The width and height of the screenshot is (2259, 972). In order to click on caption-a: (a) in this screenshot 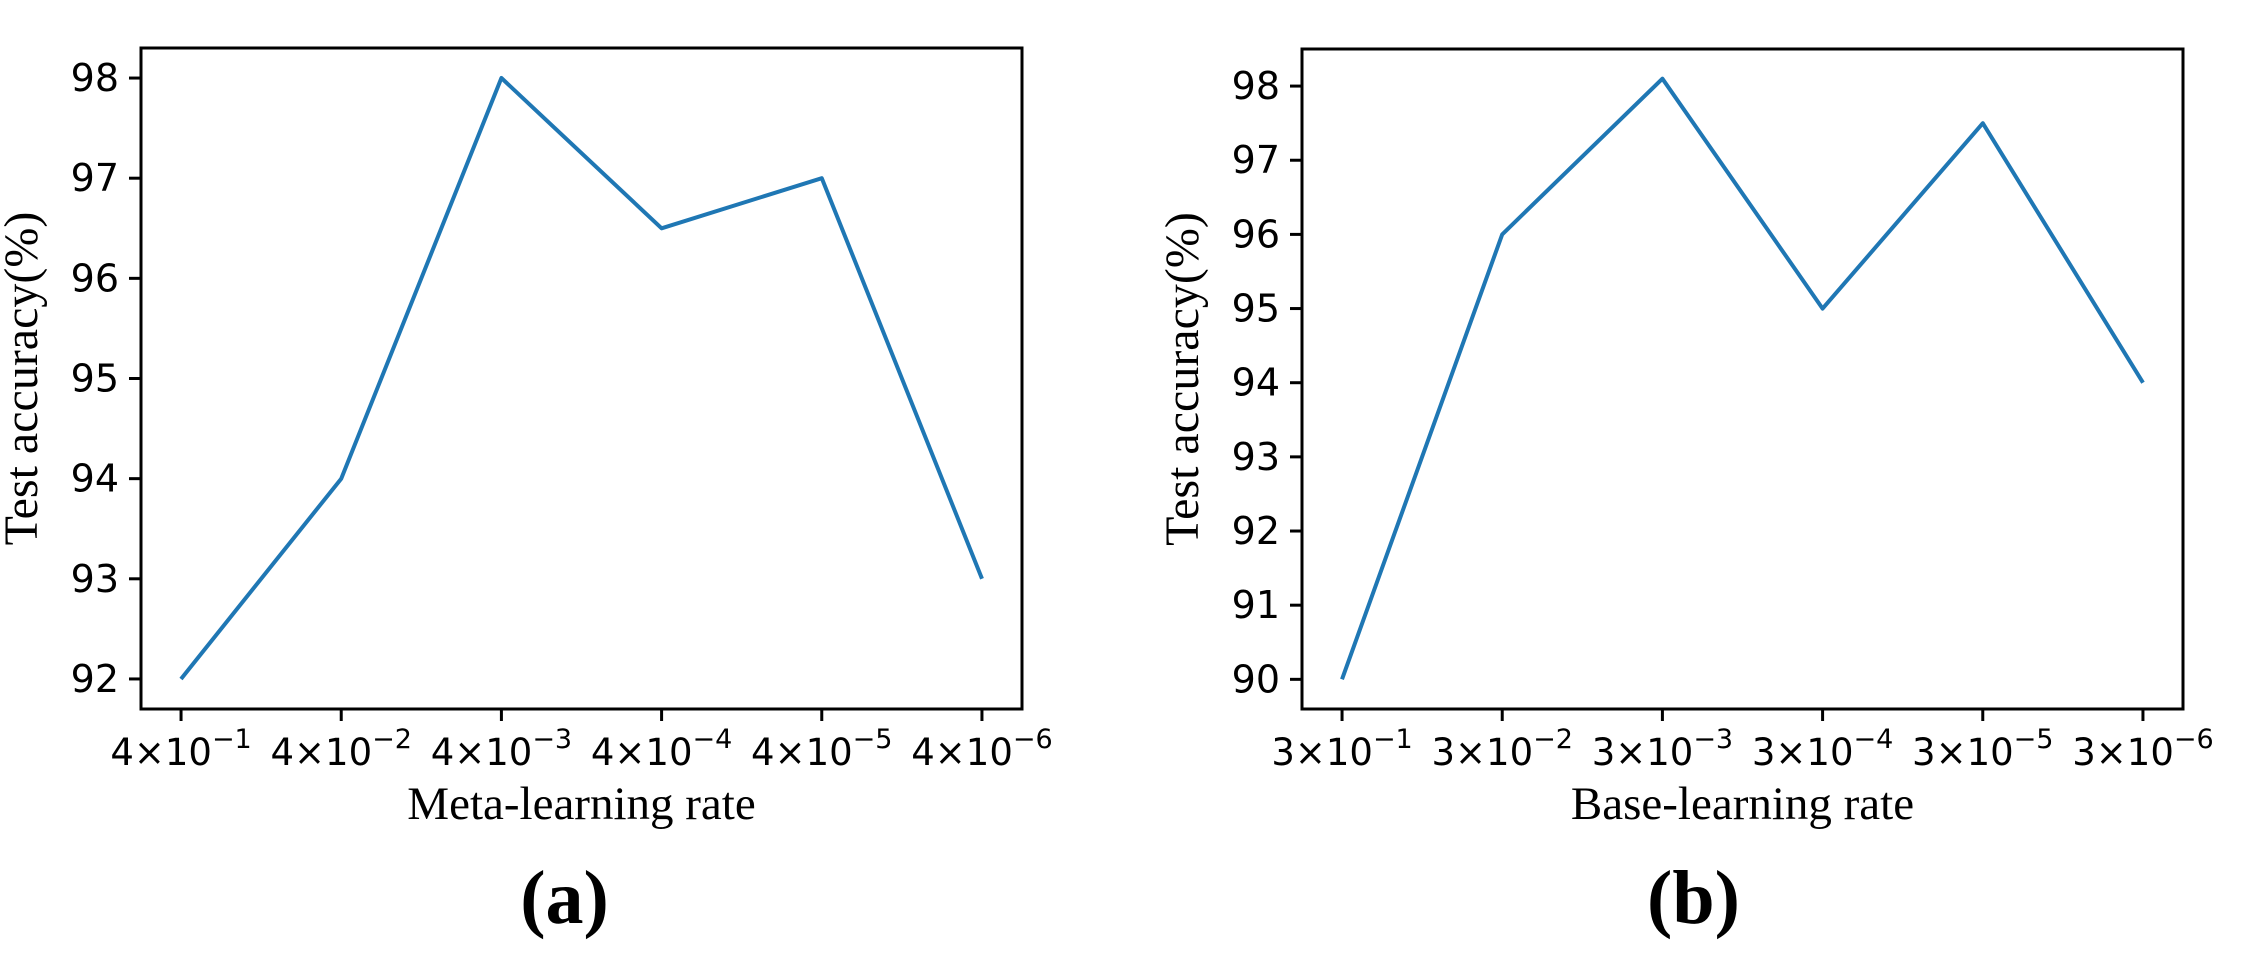, I will do `click(564, 898)`.